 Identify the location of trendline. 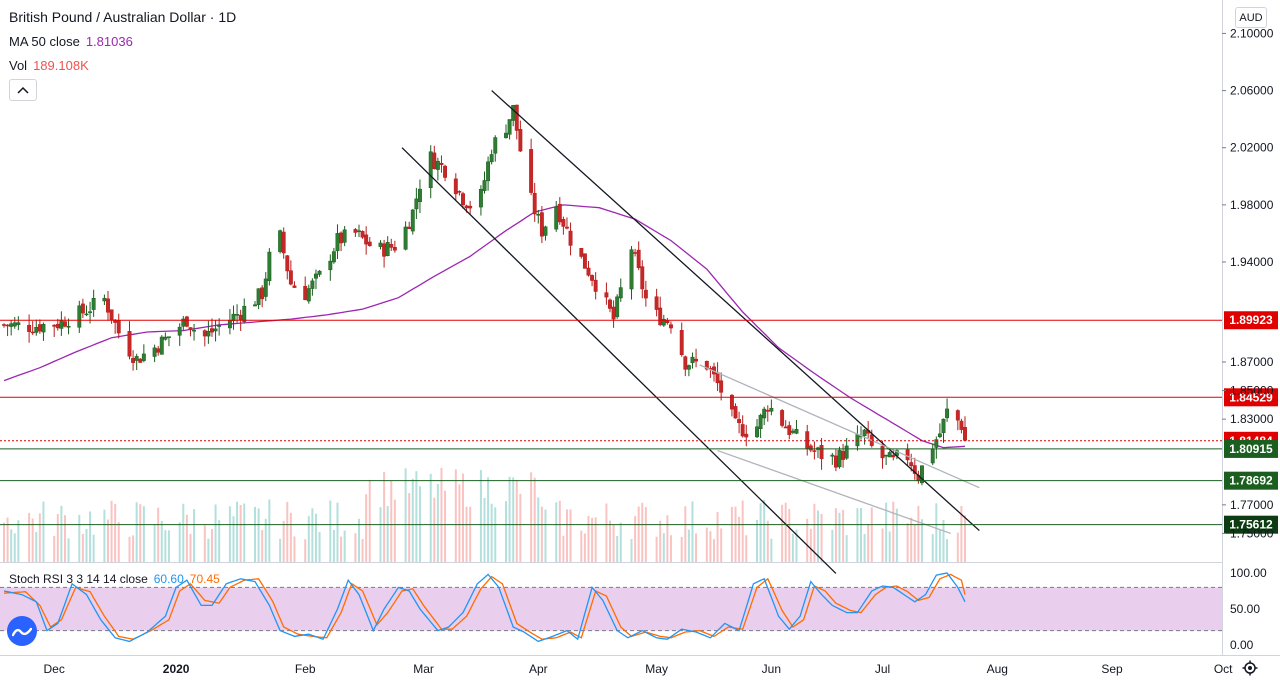
(839, 426).